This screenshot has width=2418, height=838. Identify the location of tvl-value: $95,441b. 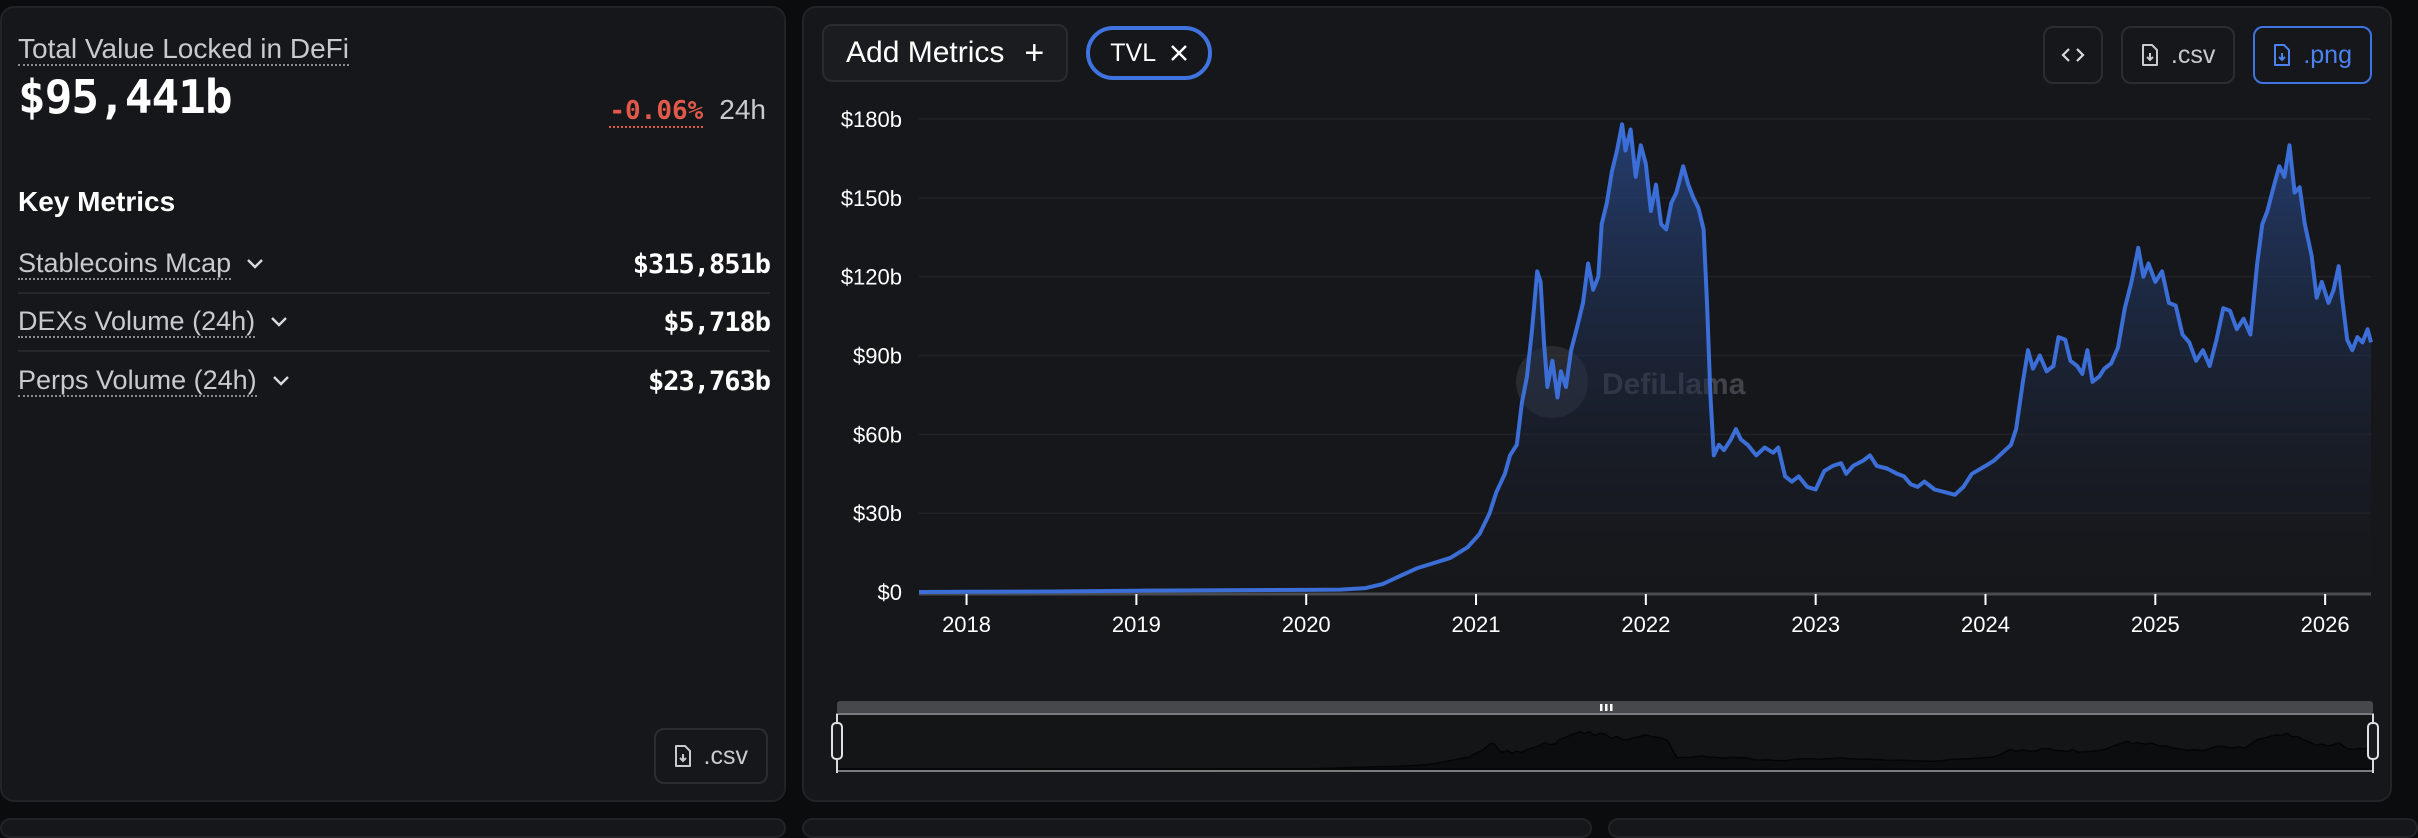
(125, 97).